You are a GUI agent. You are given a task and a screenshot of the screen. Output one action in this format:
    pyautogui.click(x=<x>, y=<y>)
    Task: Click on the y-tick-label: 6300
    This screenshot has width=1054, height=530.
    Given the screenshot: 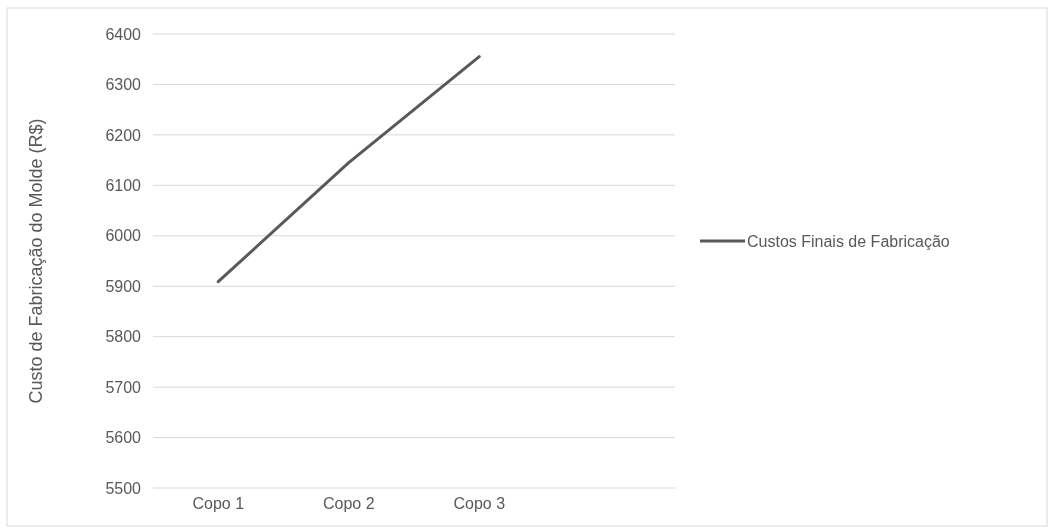 What is the action you would take?
    pyautogui.click(x=123, y=85)
    